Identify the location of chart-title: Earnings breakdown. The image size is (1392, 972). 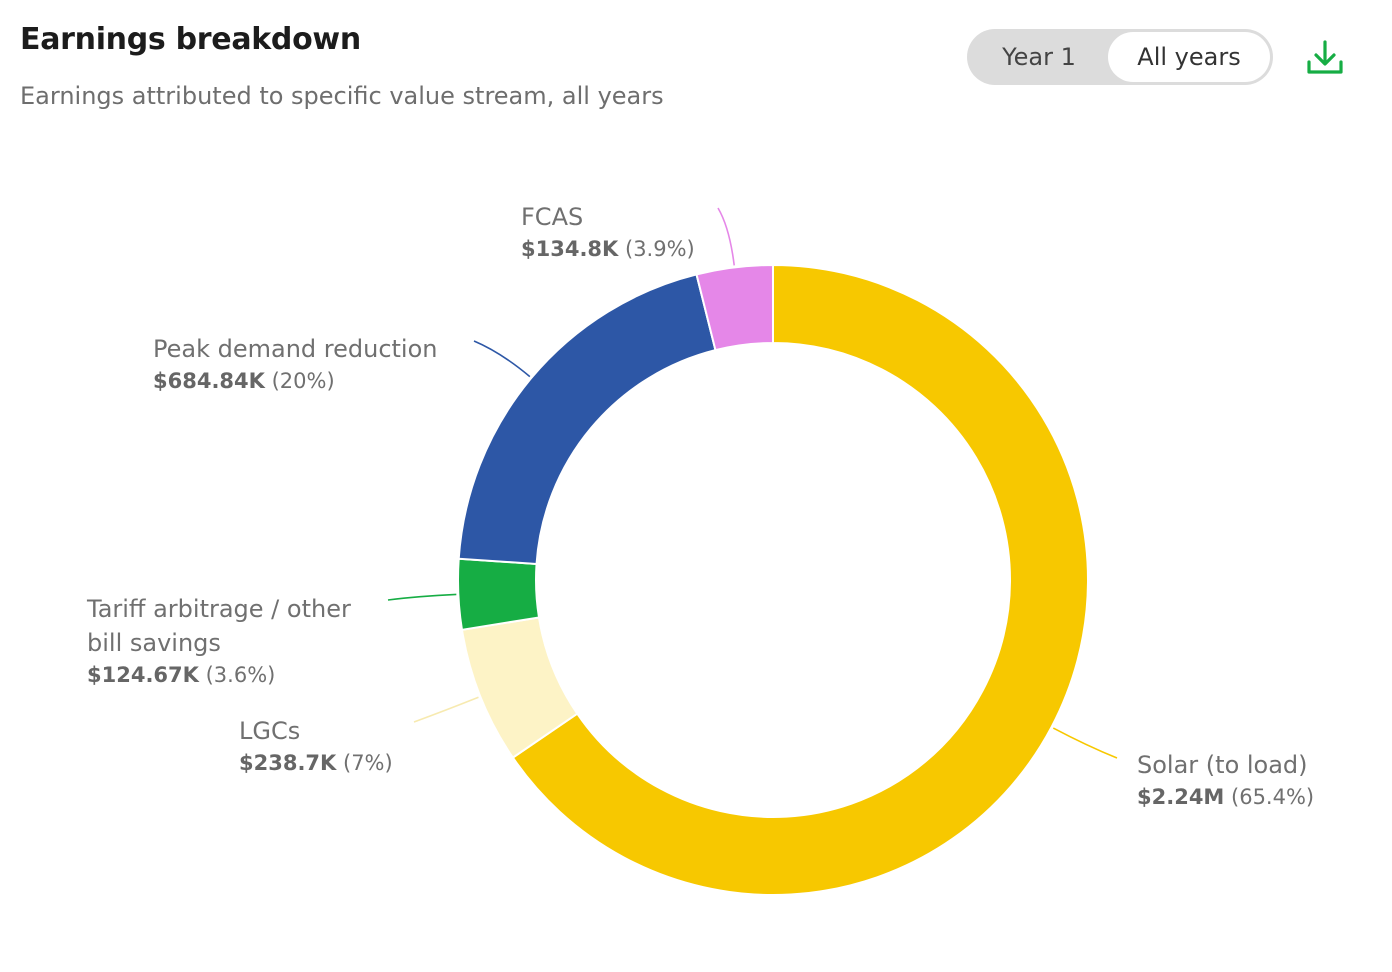
(190, 39).